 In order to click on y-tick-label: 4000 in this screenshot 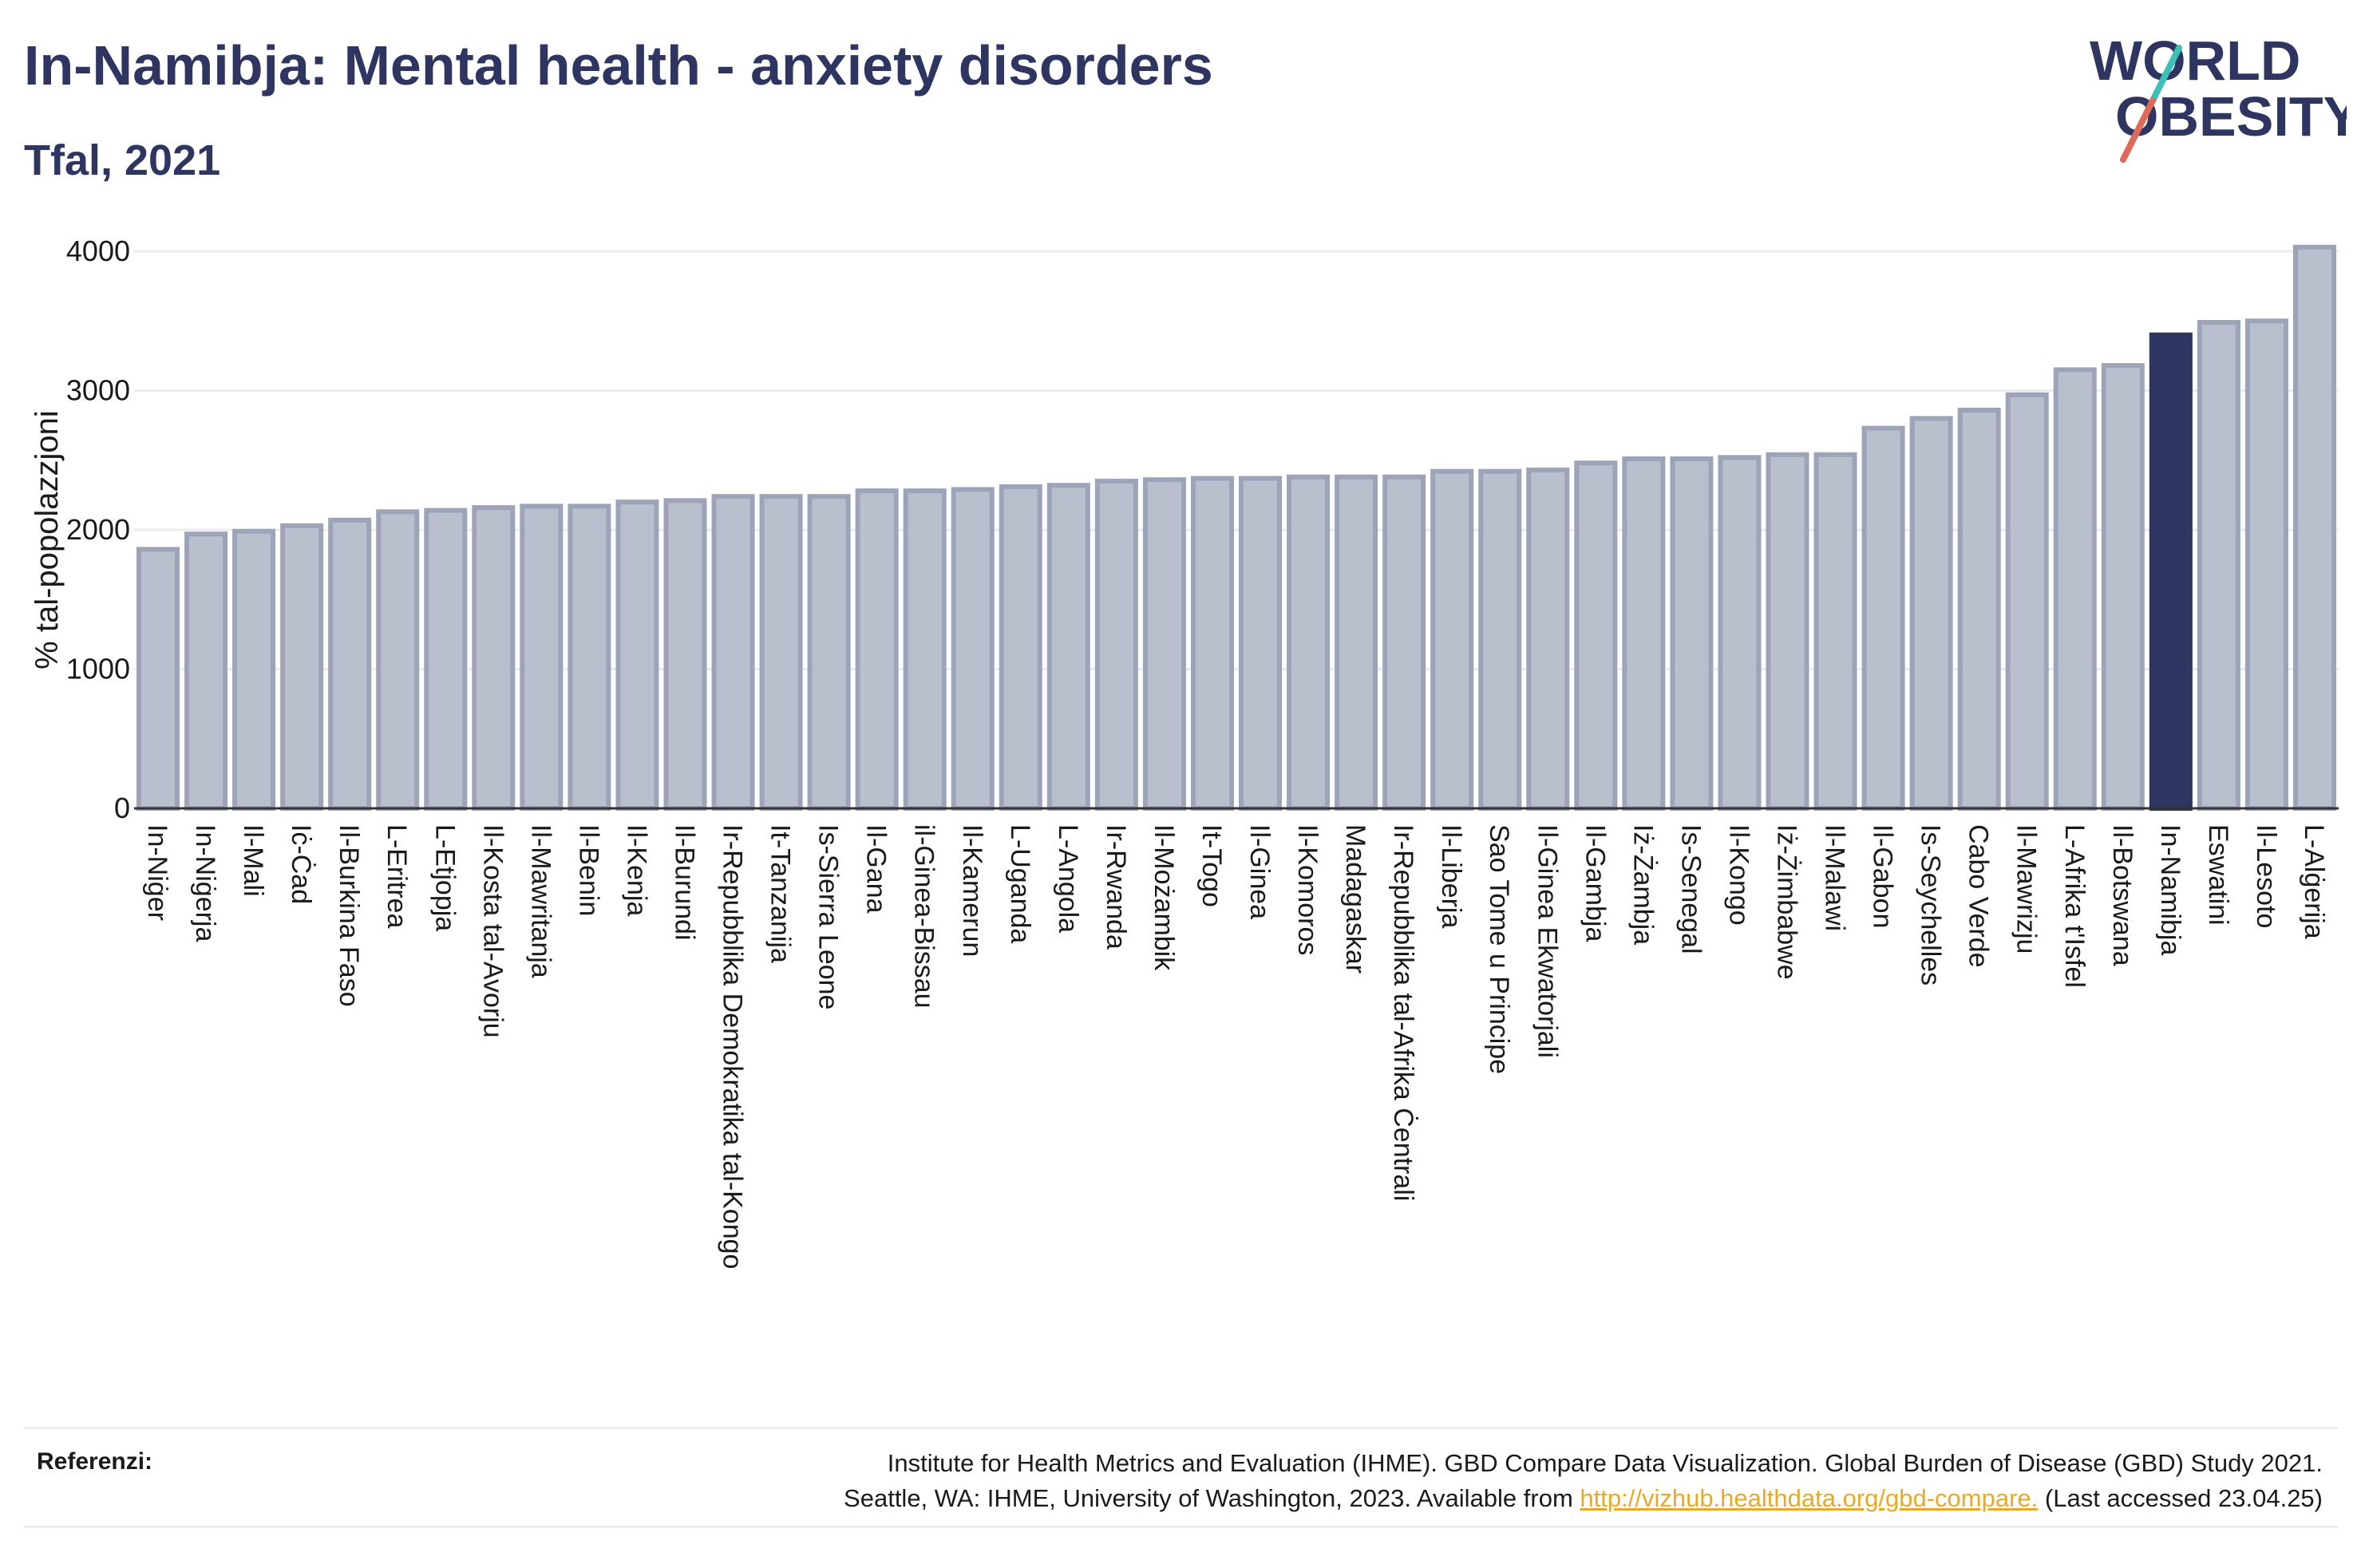, I will do `click(98, 251)`.